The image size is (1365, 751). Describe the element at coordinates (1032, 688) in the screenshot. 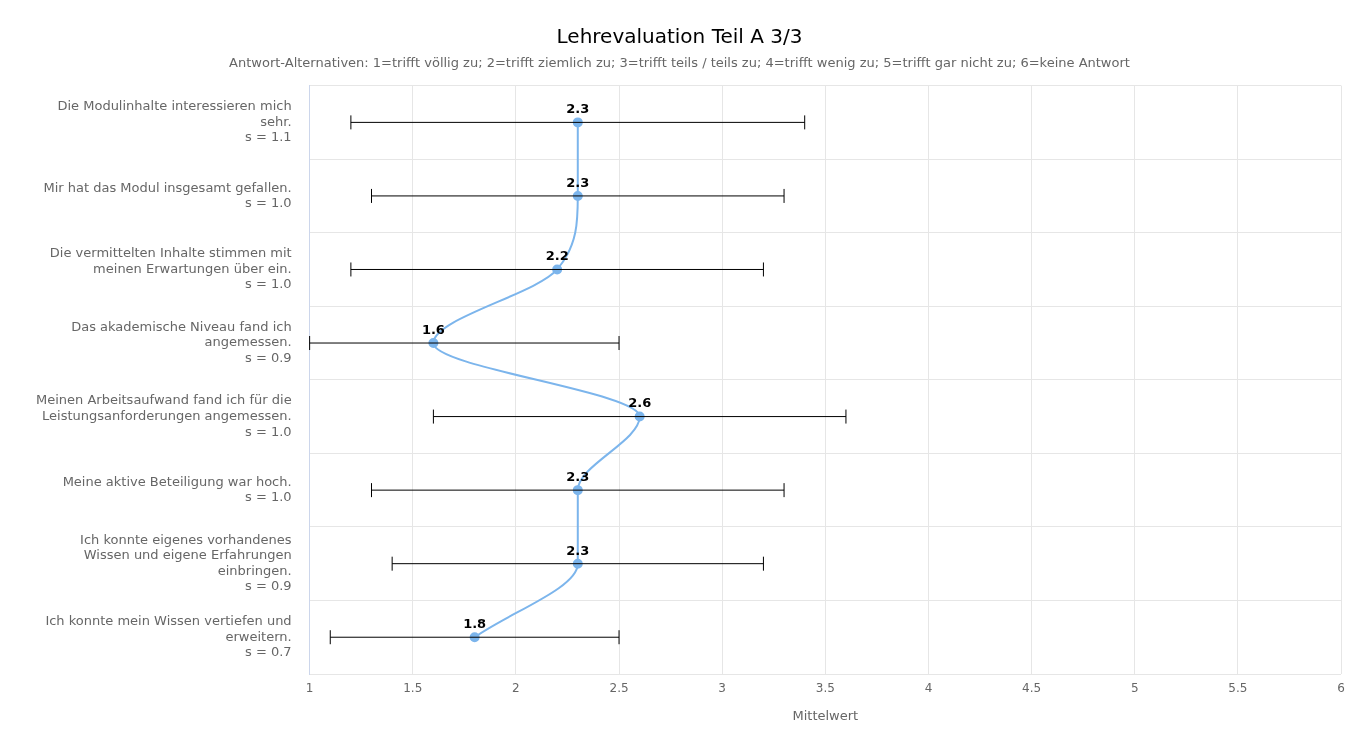

I see `x-tick-label: 4.5` at that location.